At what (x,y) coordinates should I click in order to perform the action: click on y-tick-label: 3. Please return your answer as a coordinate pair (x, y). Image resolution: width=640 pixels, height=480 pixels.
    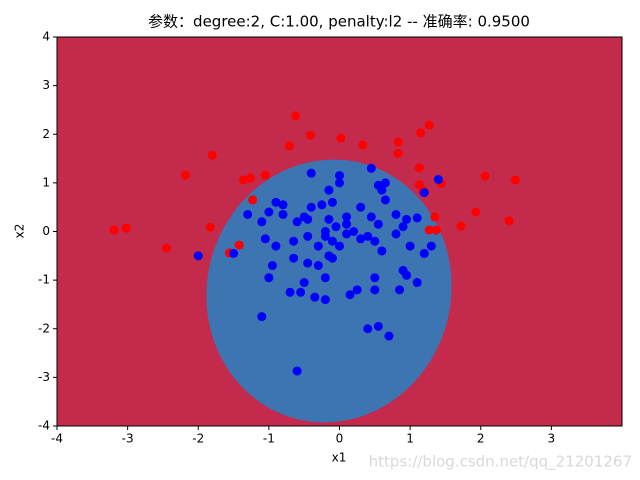
    Looking at the image, I should click on (46, 85).